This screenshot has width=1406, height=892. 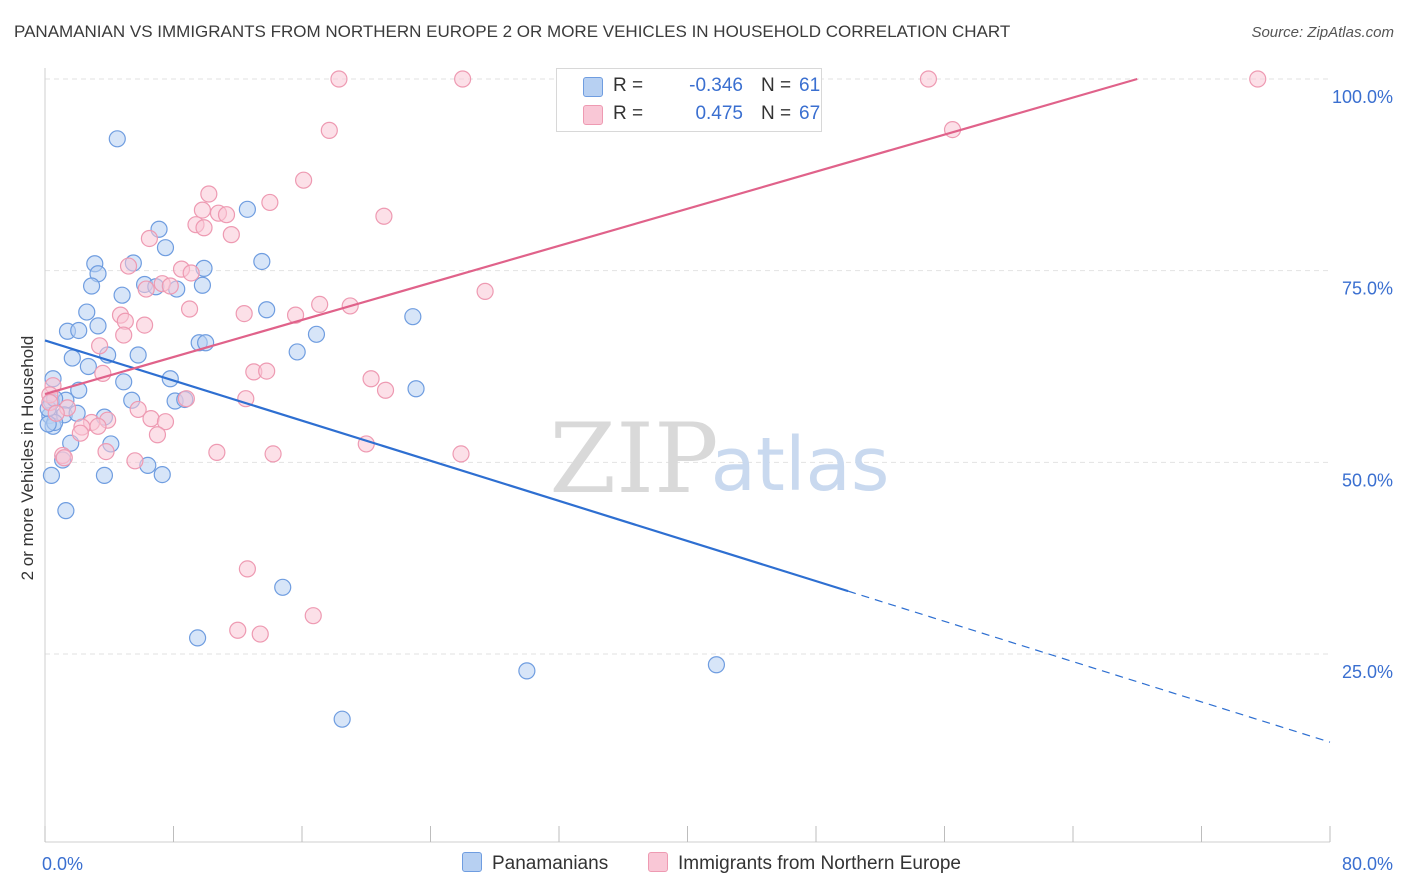 What do you see at coordinates (810, 113) in the screenshot?
I see `legend-n-value: 67` at bounding box center [810, 113].